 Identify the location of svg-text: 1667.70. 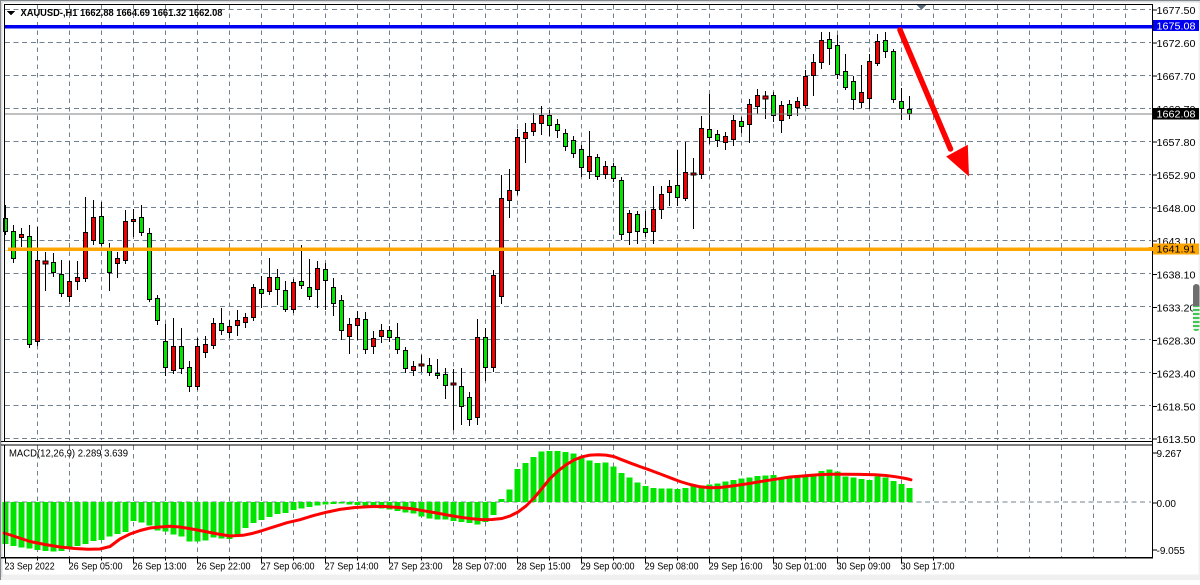
(1176, 77).